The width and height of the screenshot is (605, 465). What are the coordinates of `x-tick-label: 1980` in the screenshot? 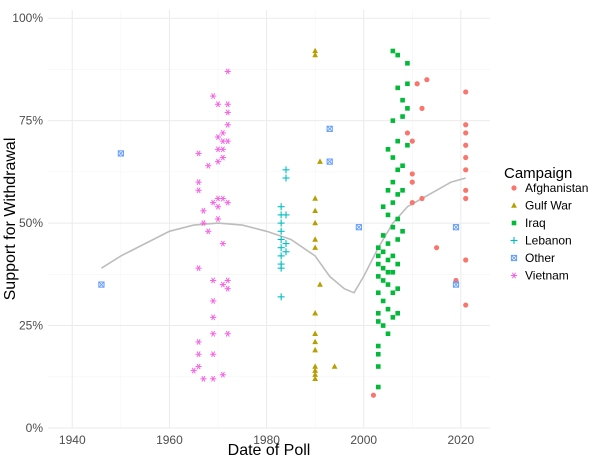 It's located at (266, 440).